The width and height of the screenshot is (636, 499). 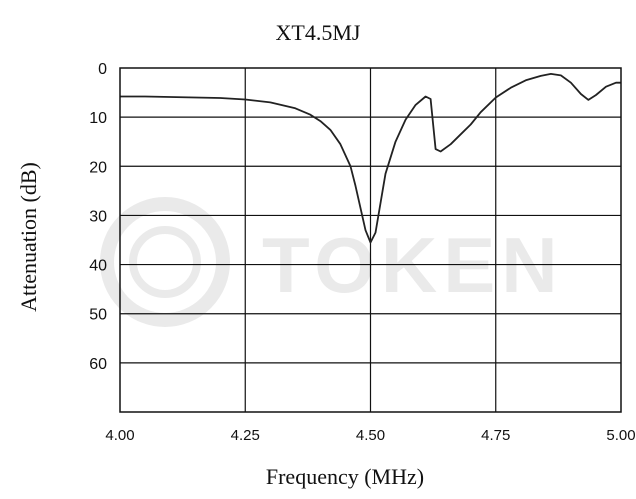 I want to click on y-tick-label: 10, so click(x=98, y=118).